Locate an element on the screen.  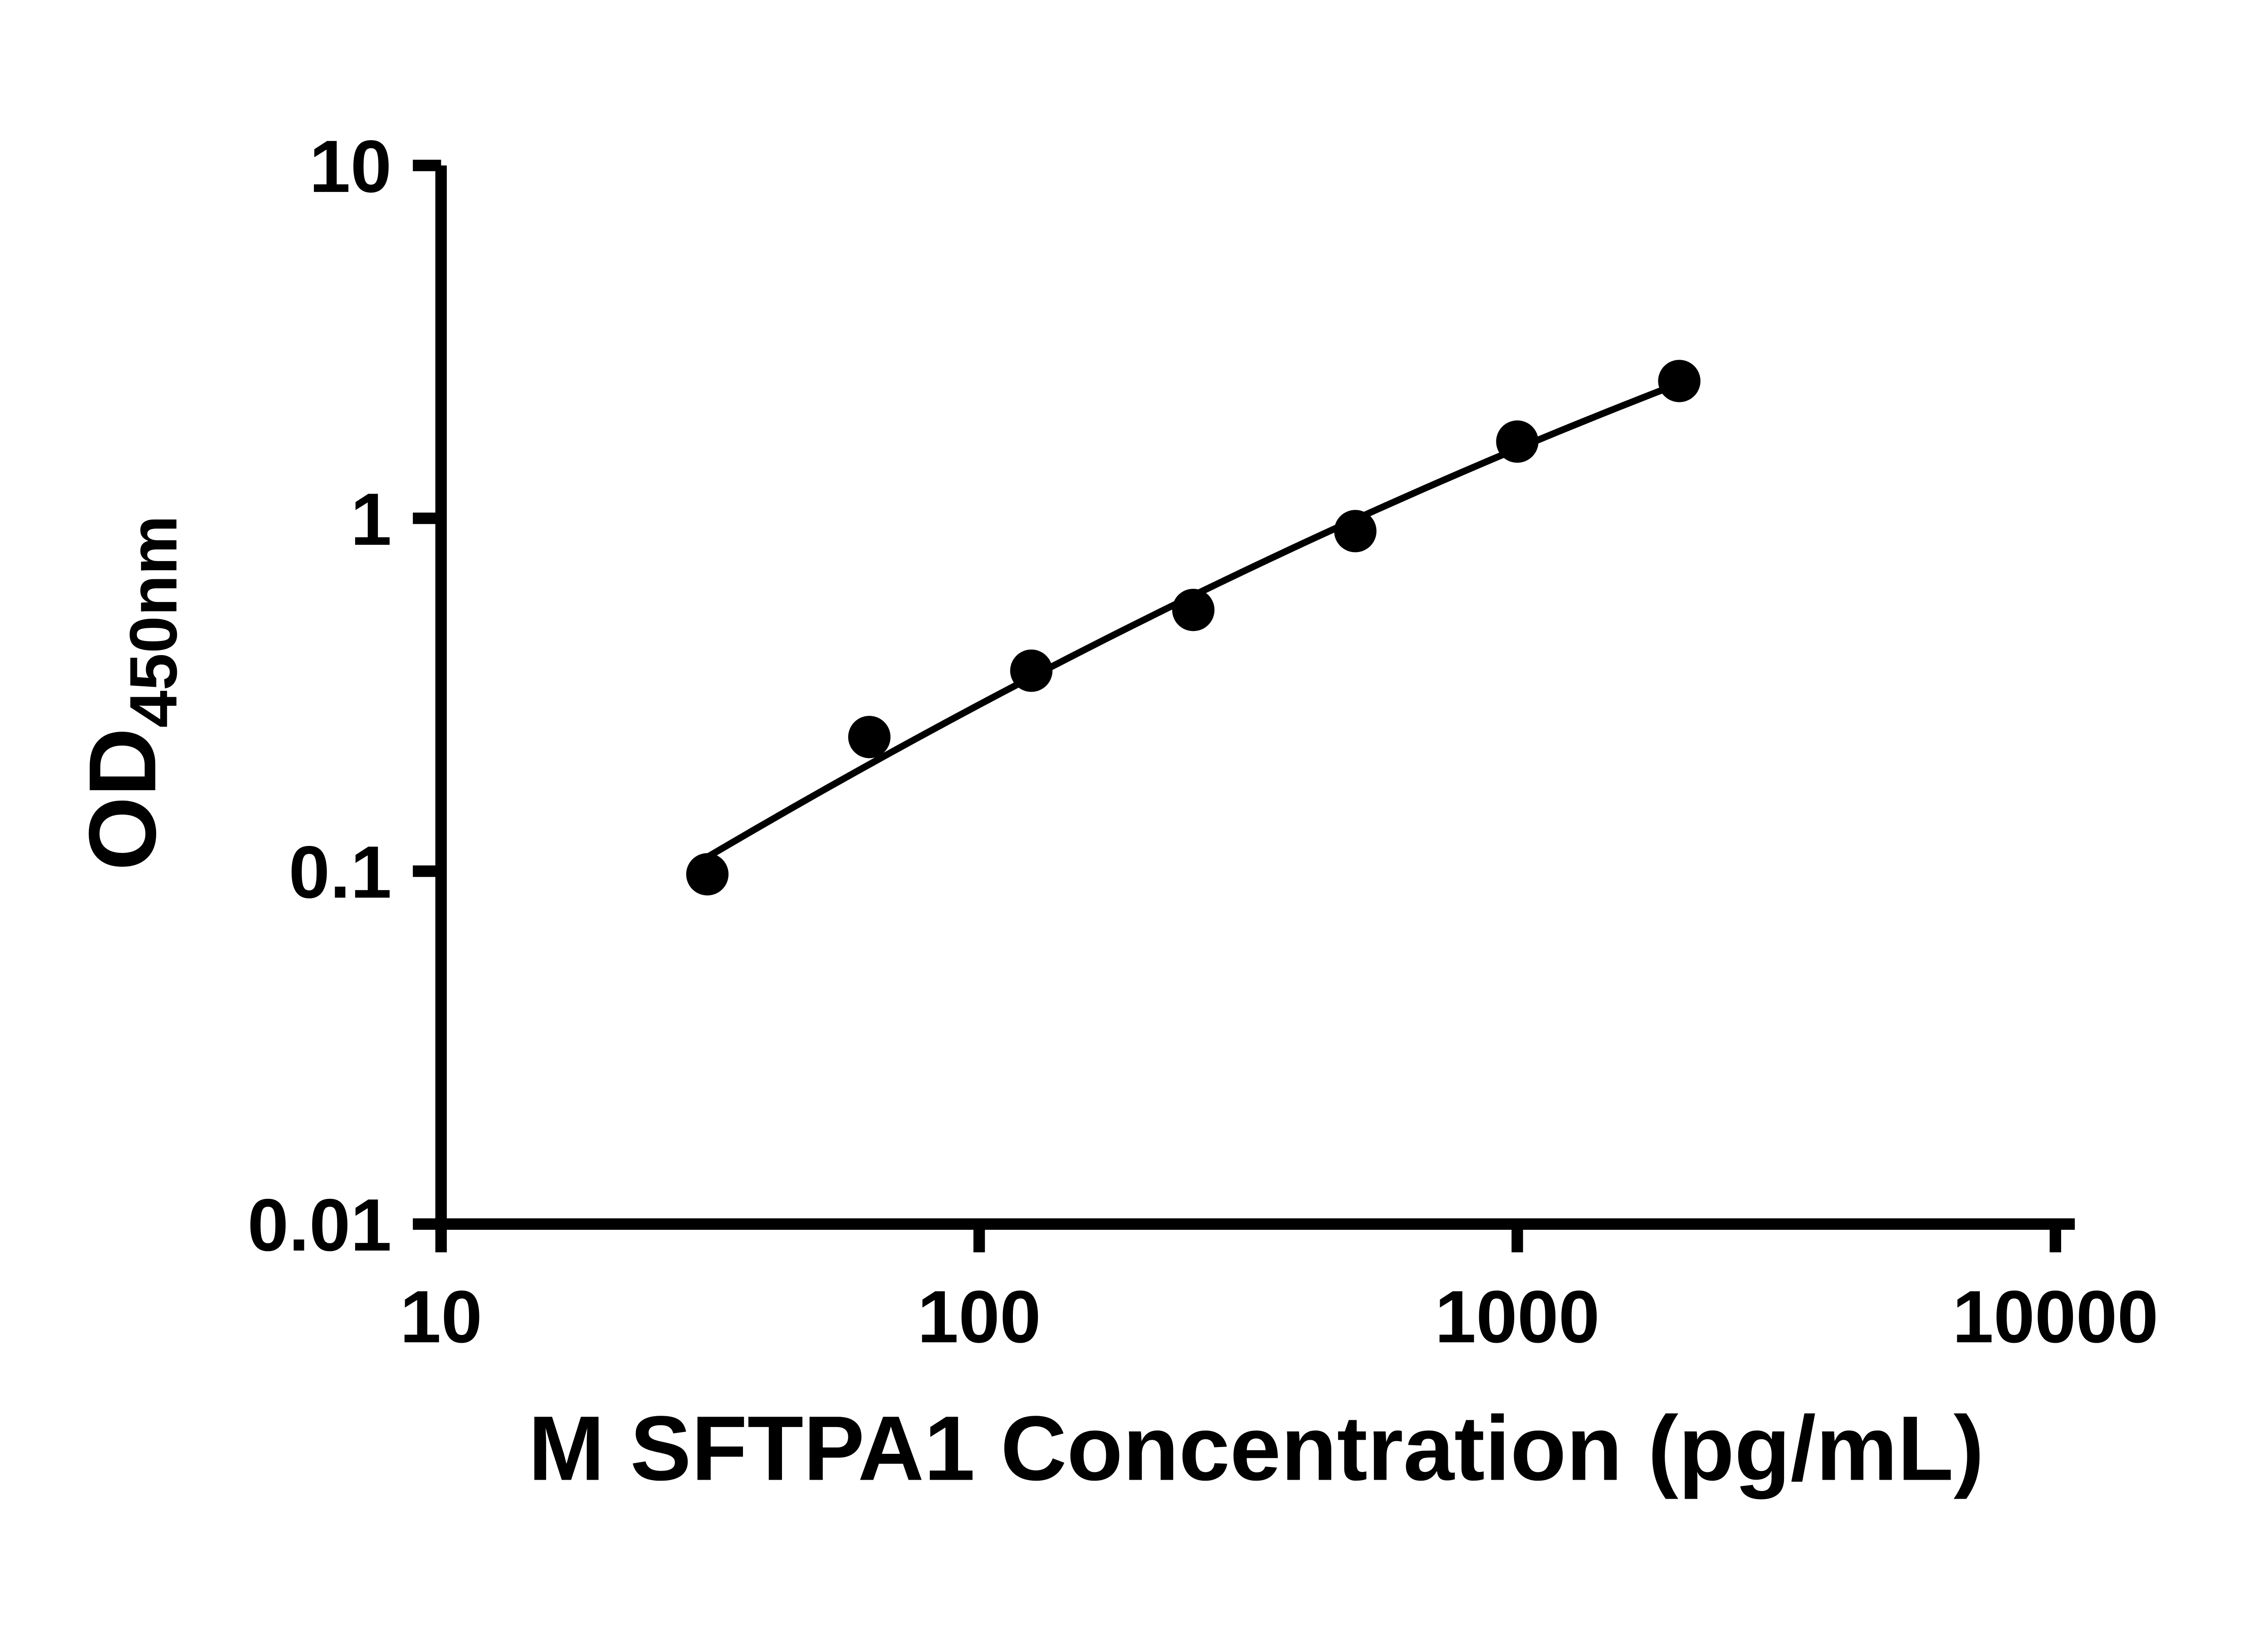
y-axis-tick-label: 0.1 is located at coordinates (339, 872).